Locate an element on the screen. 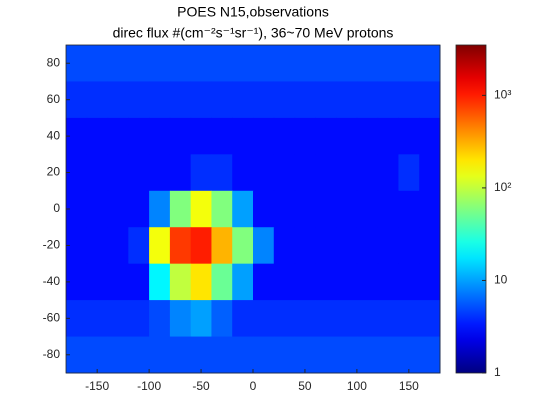  x-tick-label: 100 is located at coordinates (357, 386).